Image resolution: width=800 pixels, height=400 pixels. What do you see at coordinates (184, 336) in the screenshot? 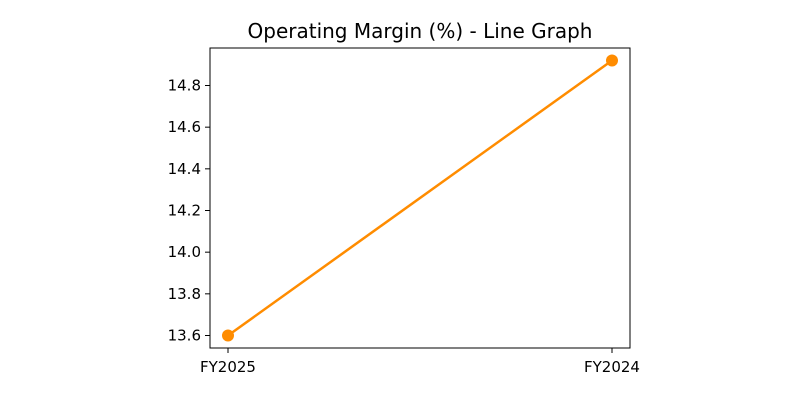
I see `y-tick-label: 13.6` at bounding box center [184, 336].